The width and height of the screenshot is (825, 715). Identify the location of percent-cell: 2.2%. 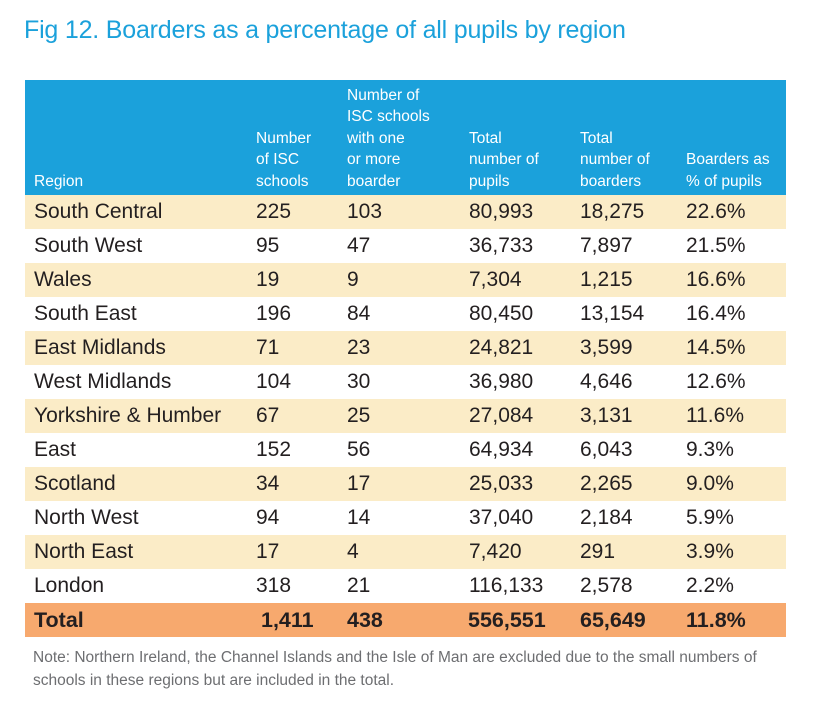
(710, 585).